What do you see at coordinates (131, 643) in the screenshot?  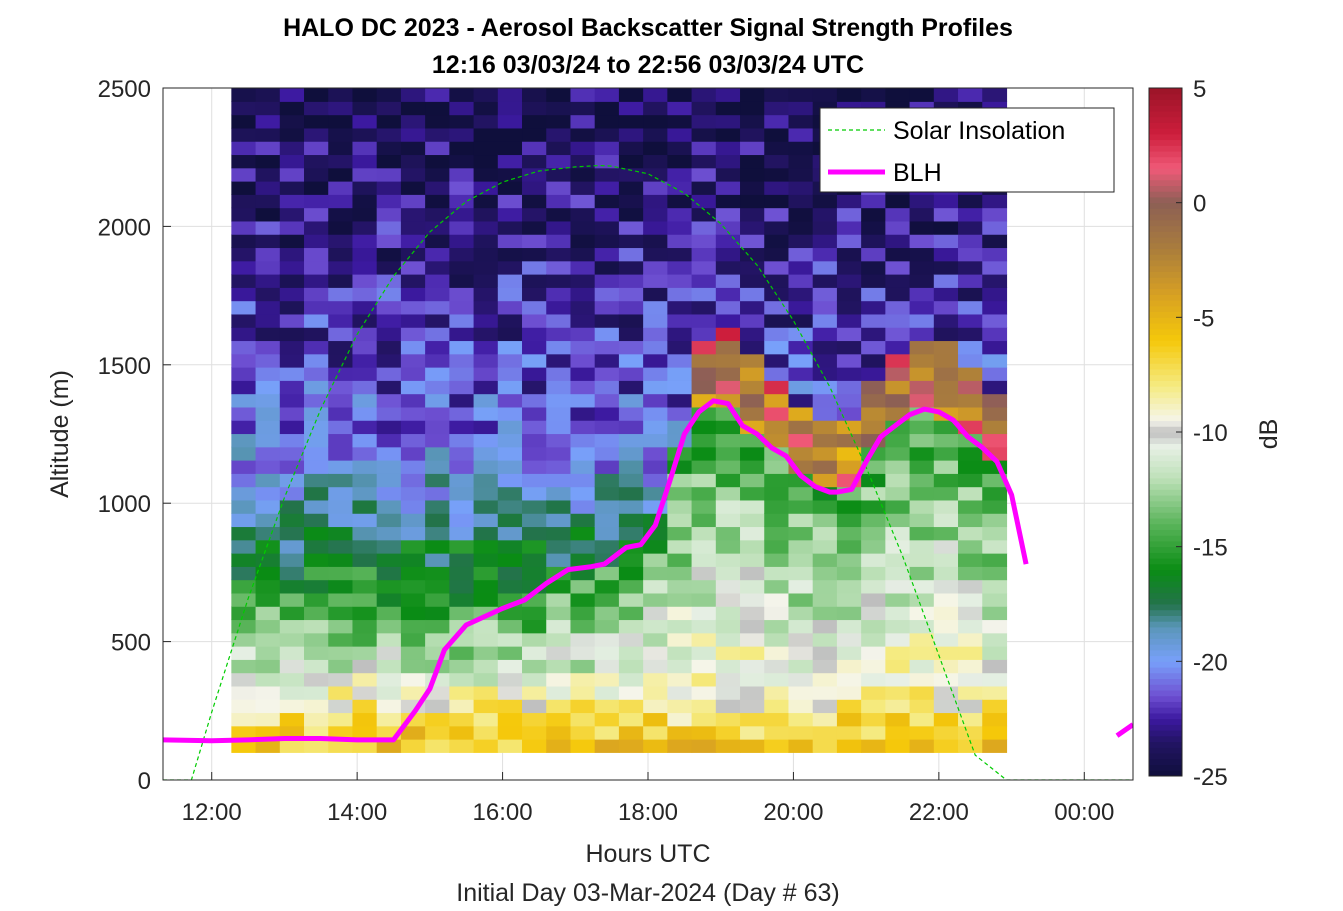 I see `y-tick-label: 500` at bounding box center [131, 643].